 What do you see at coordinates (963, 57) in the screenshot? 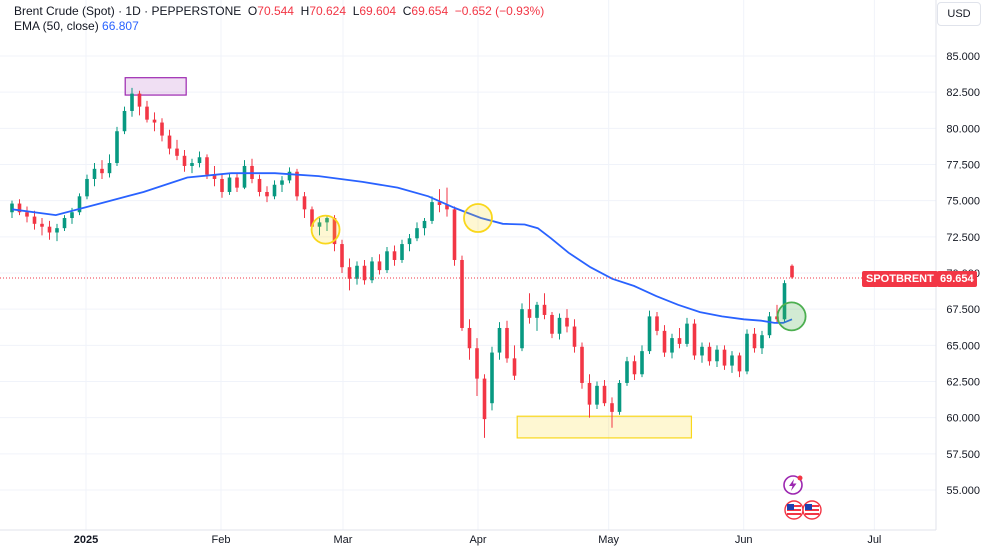
I see `price-tick-label: 85.000` at bounding box center [963, 57].